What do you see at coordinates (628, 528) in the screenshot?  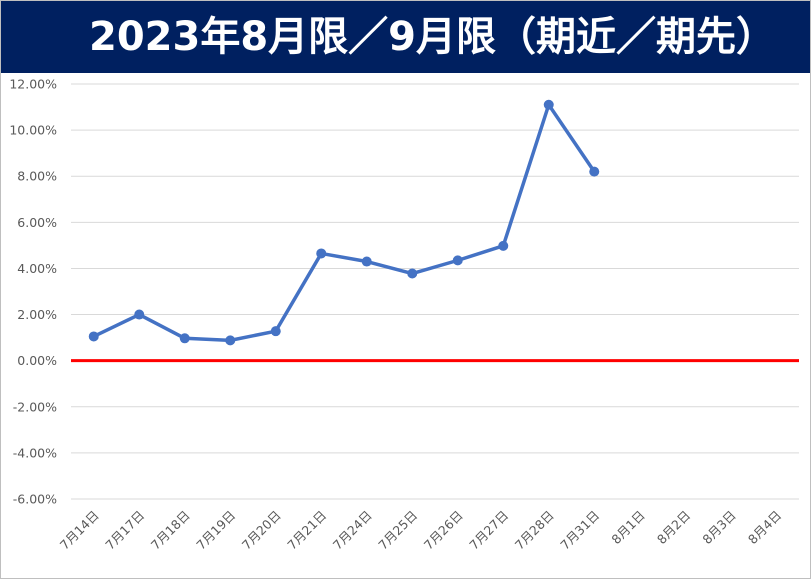 I see `x-tick-label: 8月1日` at bounding box center [628, 528].